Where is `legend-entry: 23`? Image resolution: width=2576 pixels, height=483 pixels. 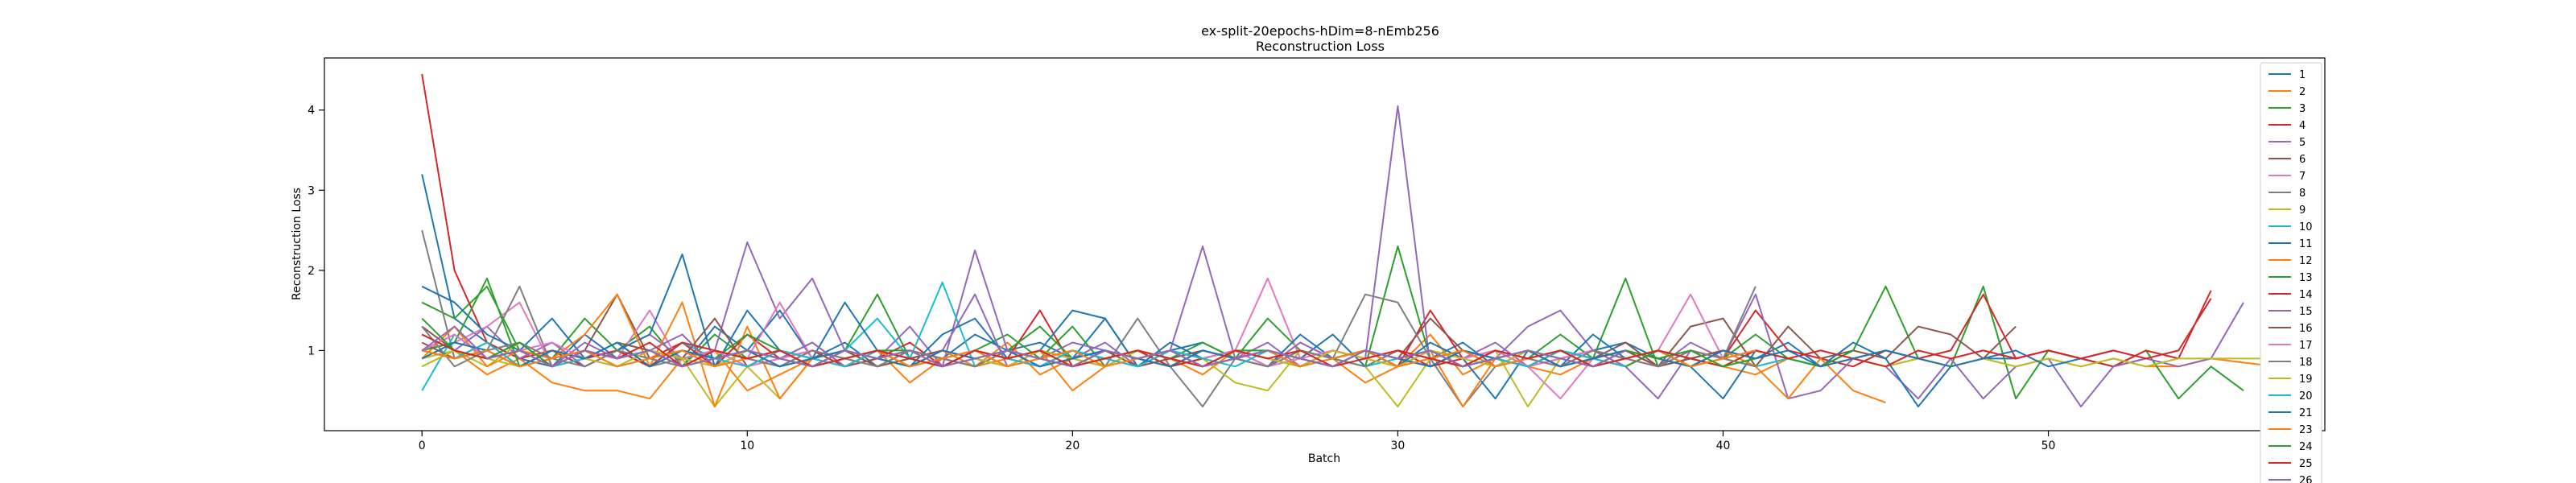 legend-entry: 23 is located at coordinates (2306, 430).